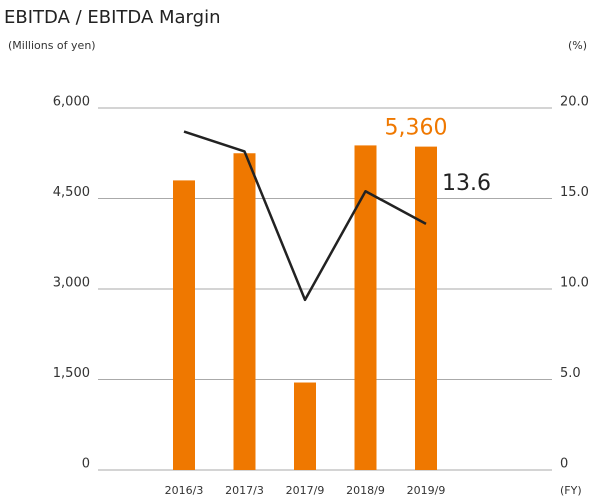 This screenshot has width=595, height=502. I want to click on y-tick-label: 0, so click(86, 464).